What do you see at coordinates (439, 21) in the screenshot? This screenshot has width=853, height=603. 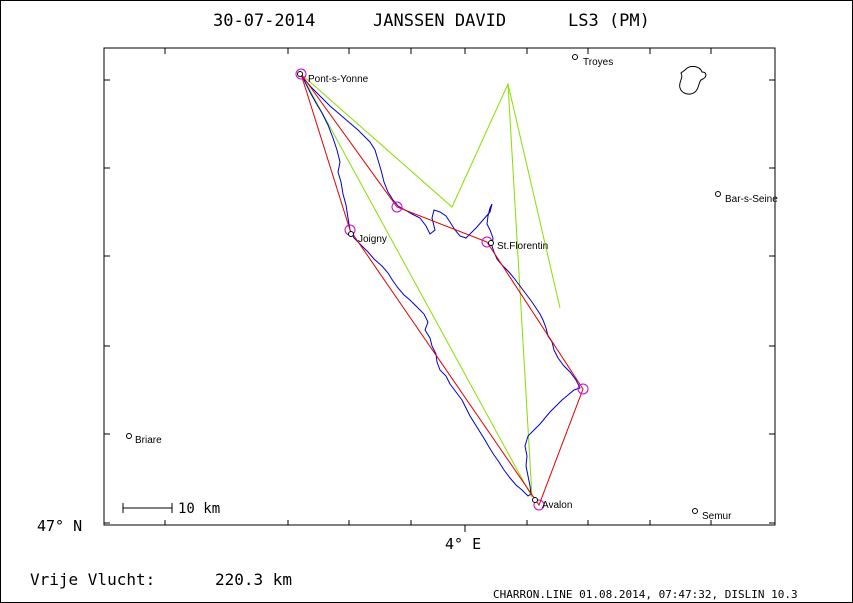 I see `pilot-name: JANSSEN DAVID` at bounding box center [439, 21].